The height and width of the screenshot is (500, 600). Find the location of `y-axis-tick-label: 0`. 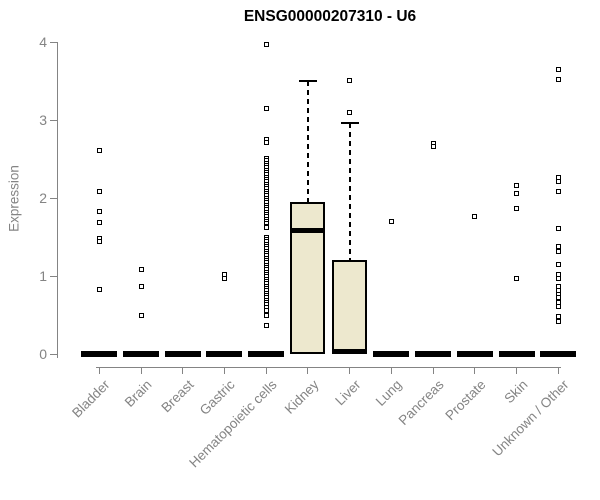

y-axis-tick-label: 0 is located at coordinates (43, 354).